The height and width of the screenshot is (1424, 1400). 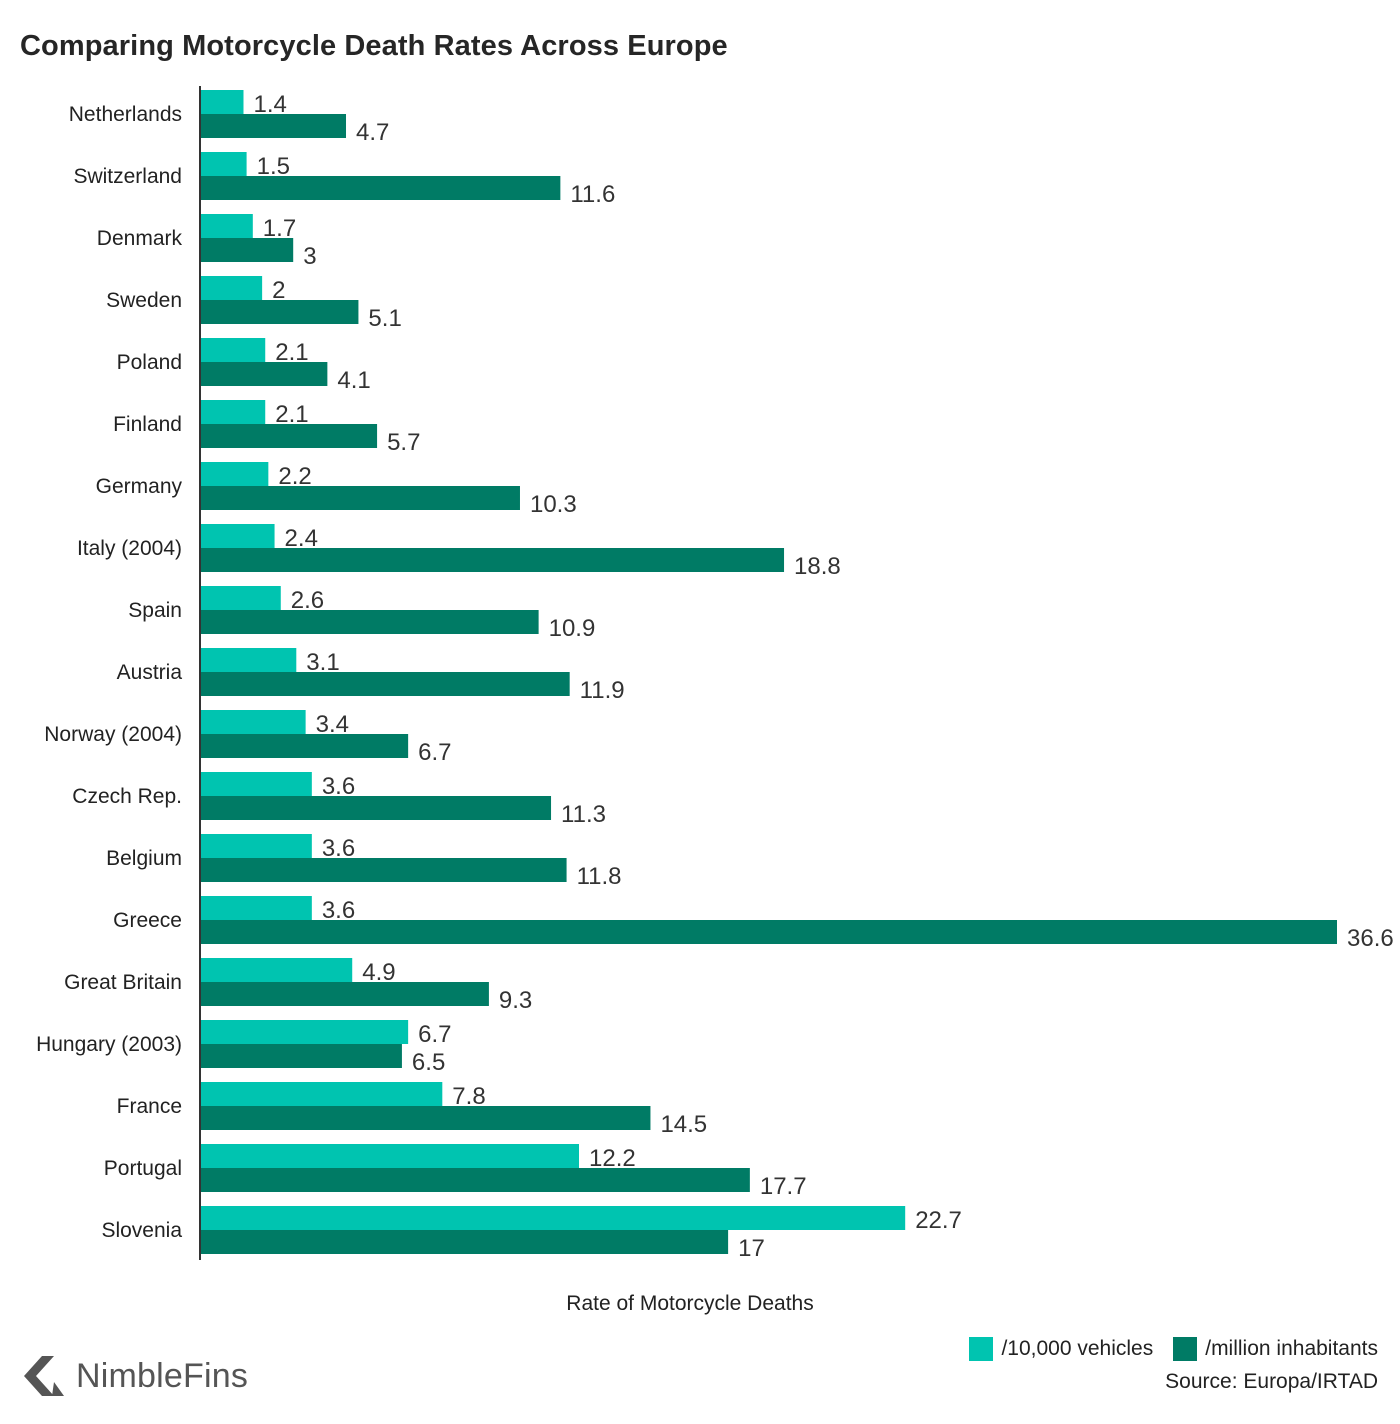 What do you see at coordinates (127, 176) in the screenshot?
I see `category-label-switzerland: Switzerland` at bounding box center [127, 176].